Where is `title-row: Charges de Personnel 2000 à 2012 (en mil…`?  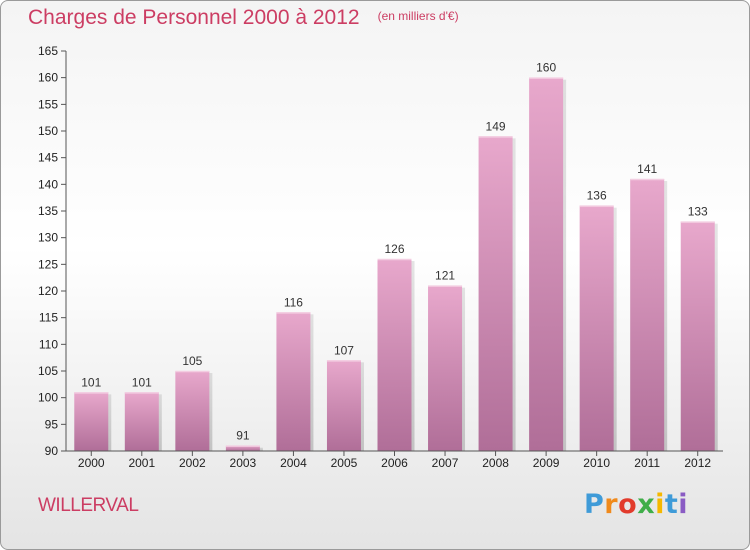 title-row: Charges de Personnel 2000 à 2012 (en mil… is located at coordinates (243, 18).